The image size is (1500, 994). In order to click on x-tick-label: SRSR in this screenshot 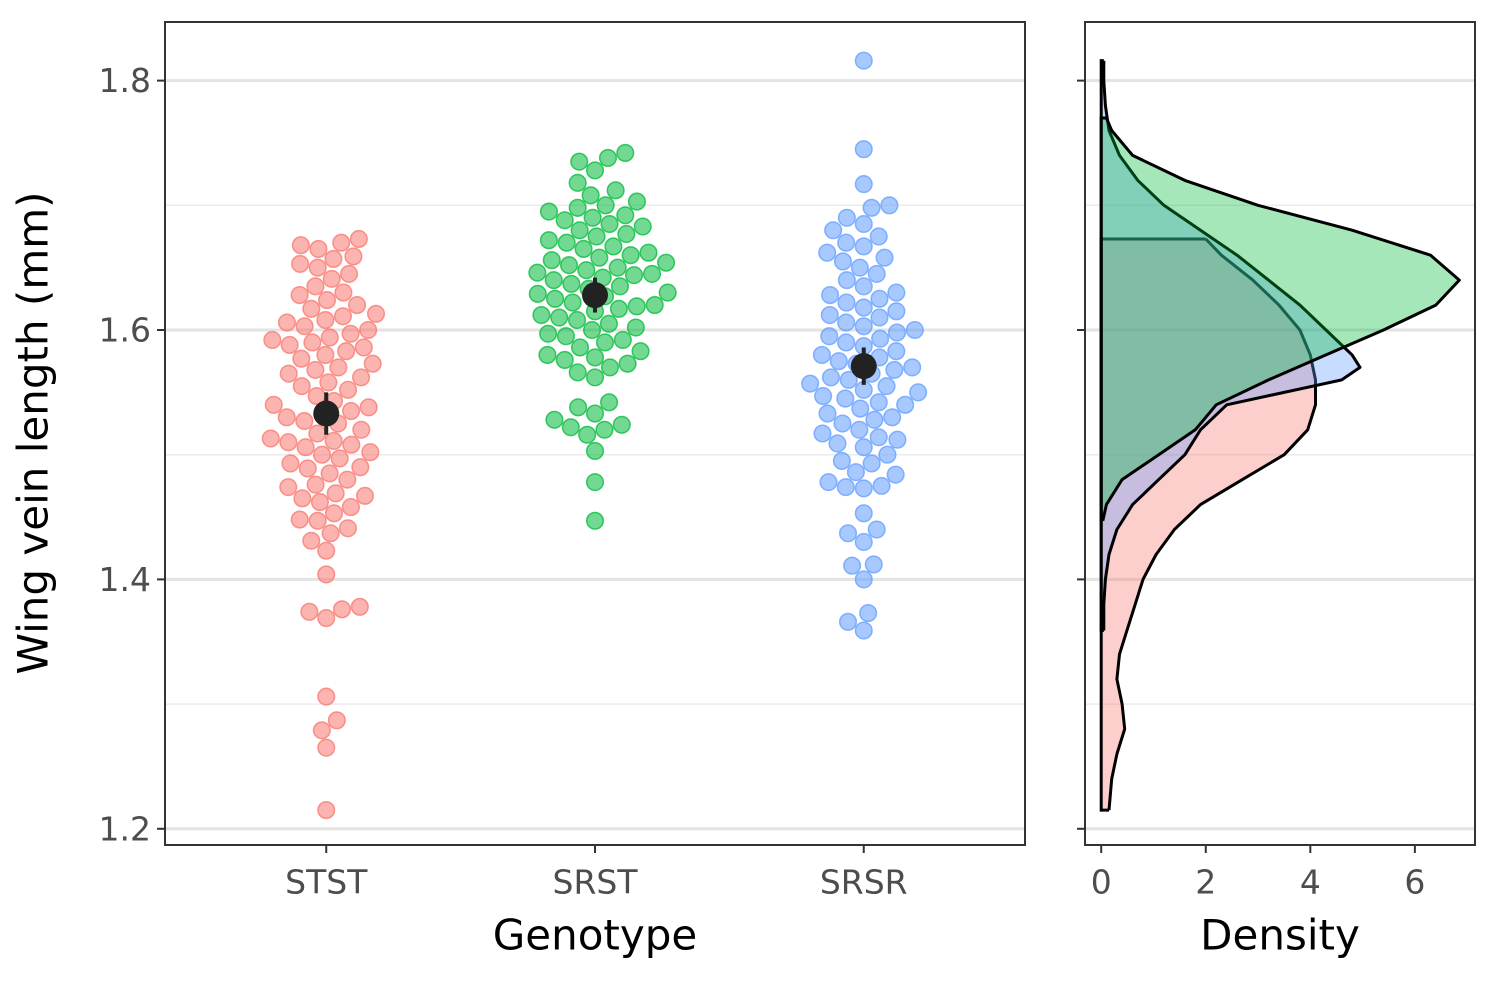, I will do `click(864, 882)`.